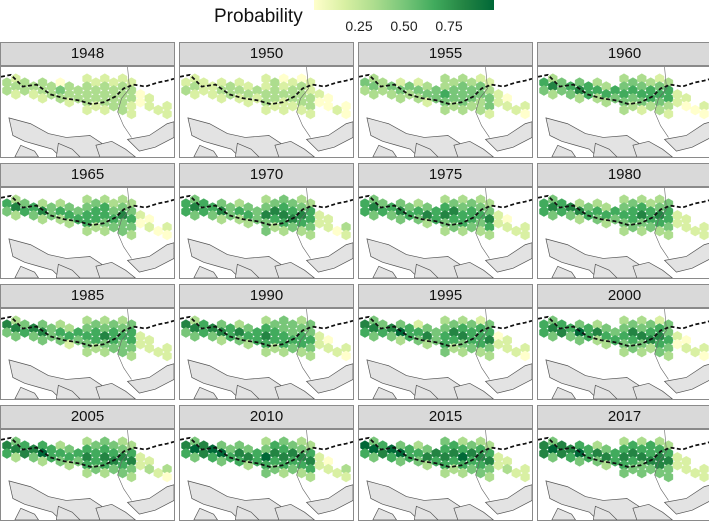 This screenshot has height=521, width=709. Describe the element at coordinates (445, 296) in the screenshot. I see `facet-strip-label: 1995` at that location.